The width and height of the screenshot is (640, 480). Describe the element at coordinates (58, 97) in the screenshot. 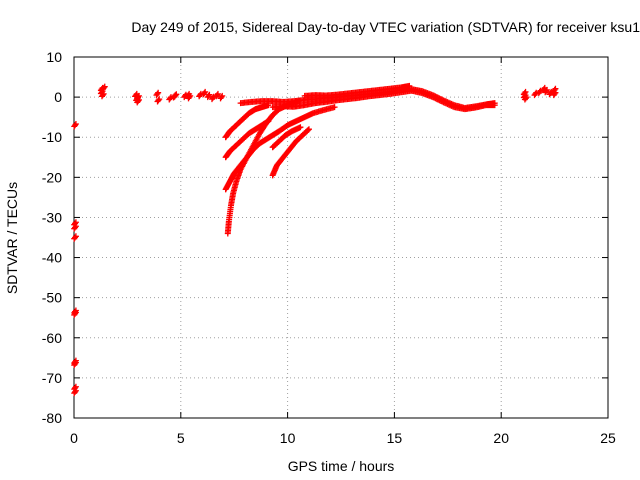

I see `y-tick-label: 0` at that location.